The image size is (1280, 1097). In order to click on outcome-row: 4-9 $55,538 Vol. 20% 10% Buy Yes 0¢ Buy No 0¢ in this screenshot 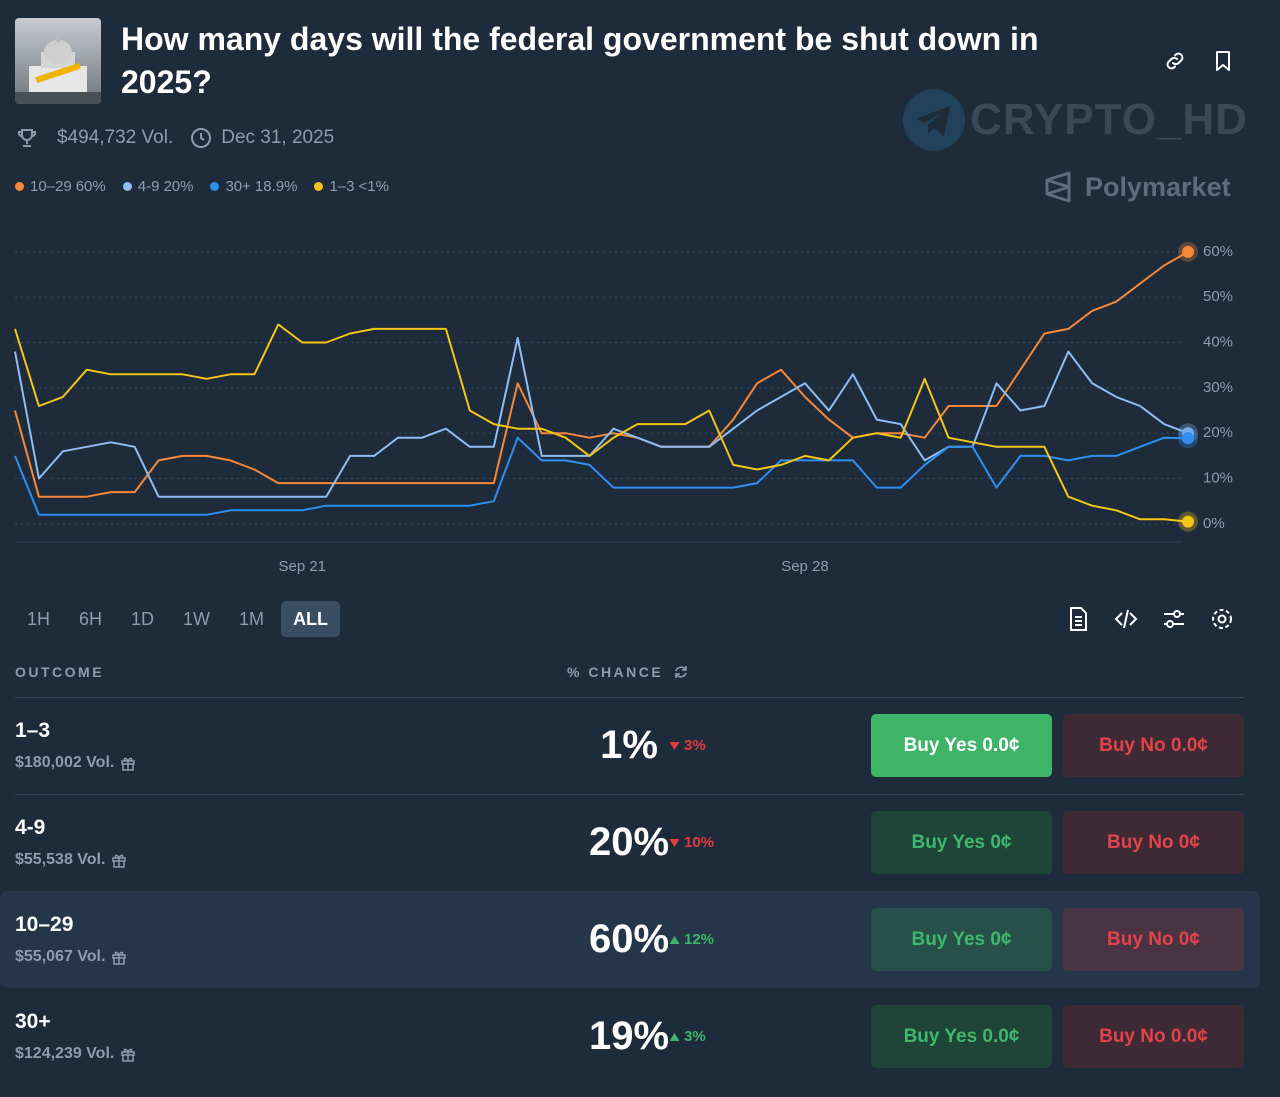, I will do `click(630, 842)`.